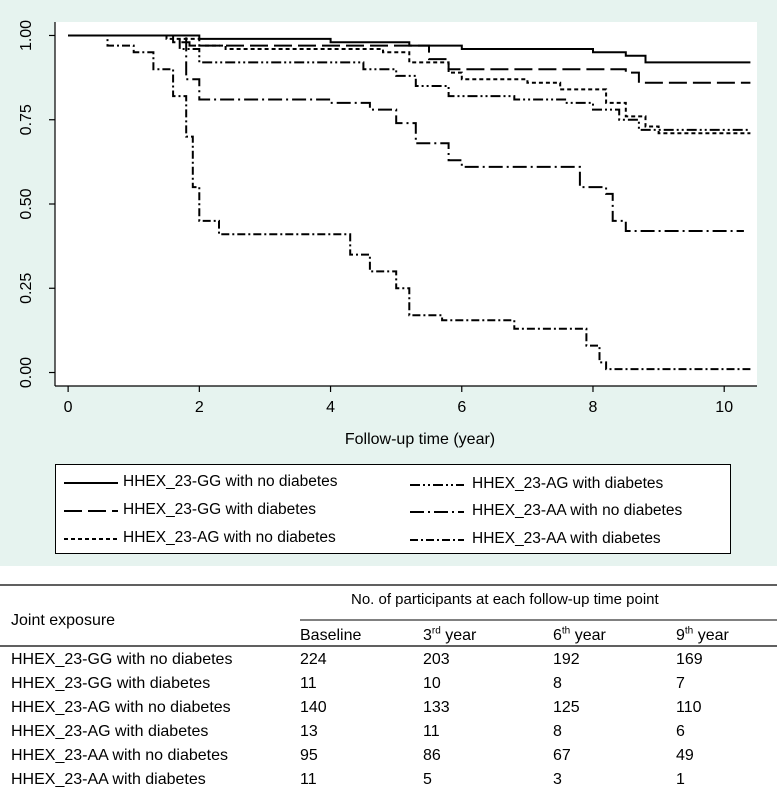  Describe the element at coordinates (388, 615) in the screenshot. I see `table-rules` at that location.